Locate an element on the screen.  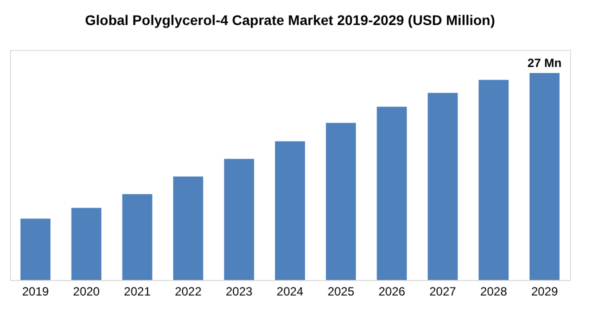
x-tick-label: 2024 is located at coordinates (290, 291).